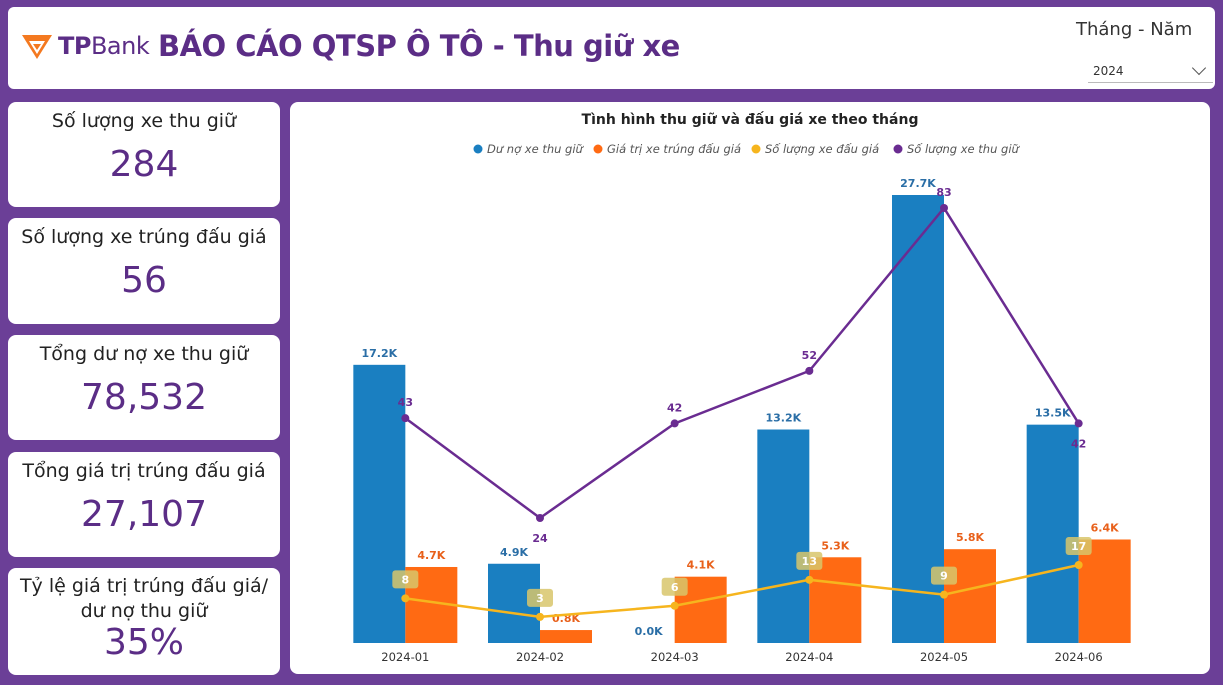 The image size is (1223, 685). I want to click on bar-label-du-no: 17.2K, so click(379, 353).